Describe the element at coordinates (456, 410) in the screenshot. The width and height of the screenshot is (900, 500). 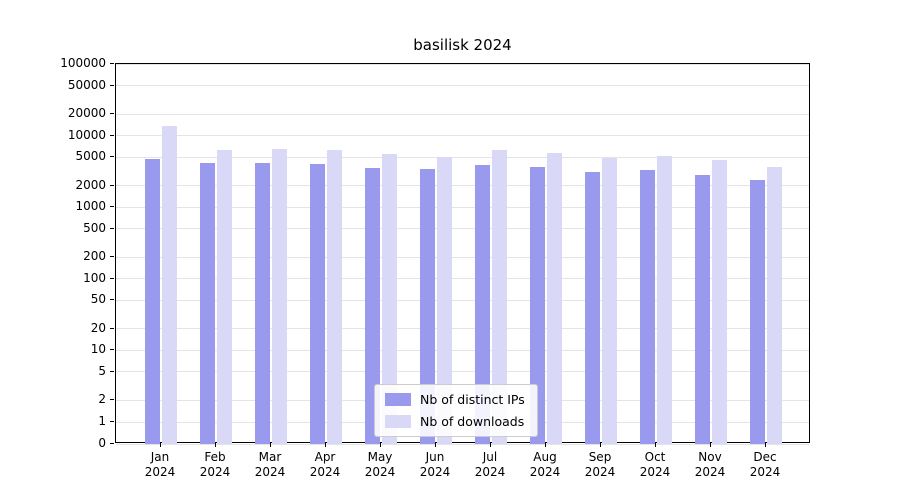
I see `legend: Nb of distinct IPs Nb of downloads` at that location.